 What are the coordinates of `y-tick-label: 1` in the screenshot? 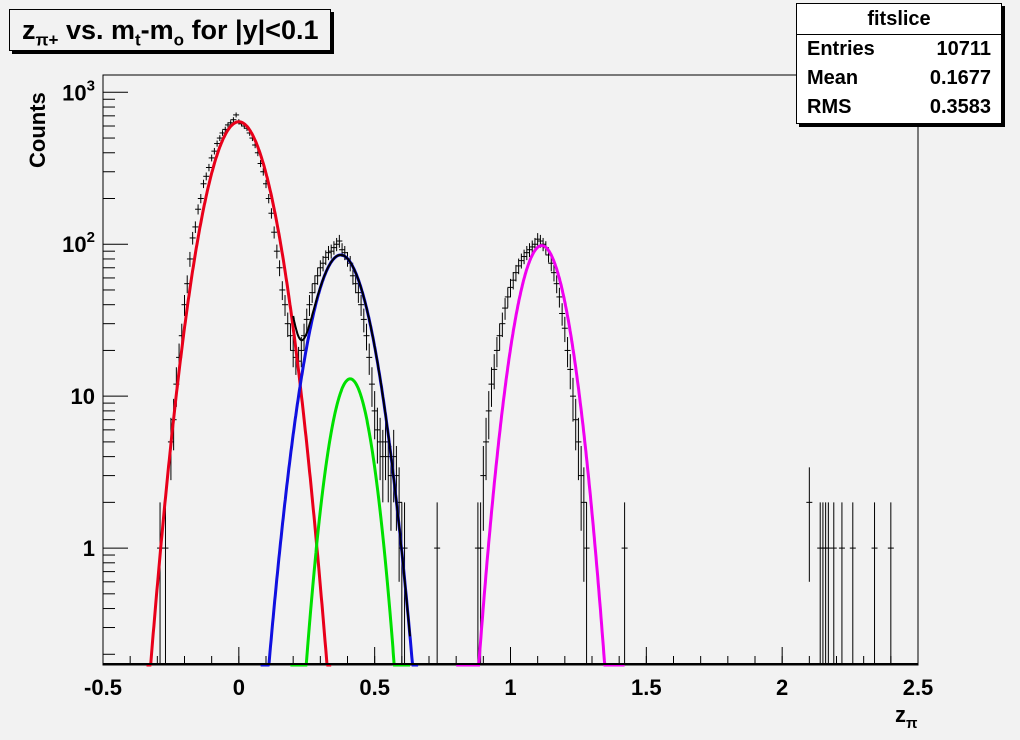 It's located at (89, 548).